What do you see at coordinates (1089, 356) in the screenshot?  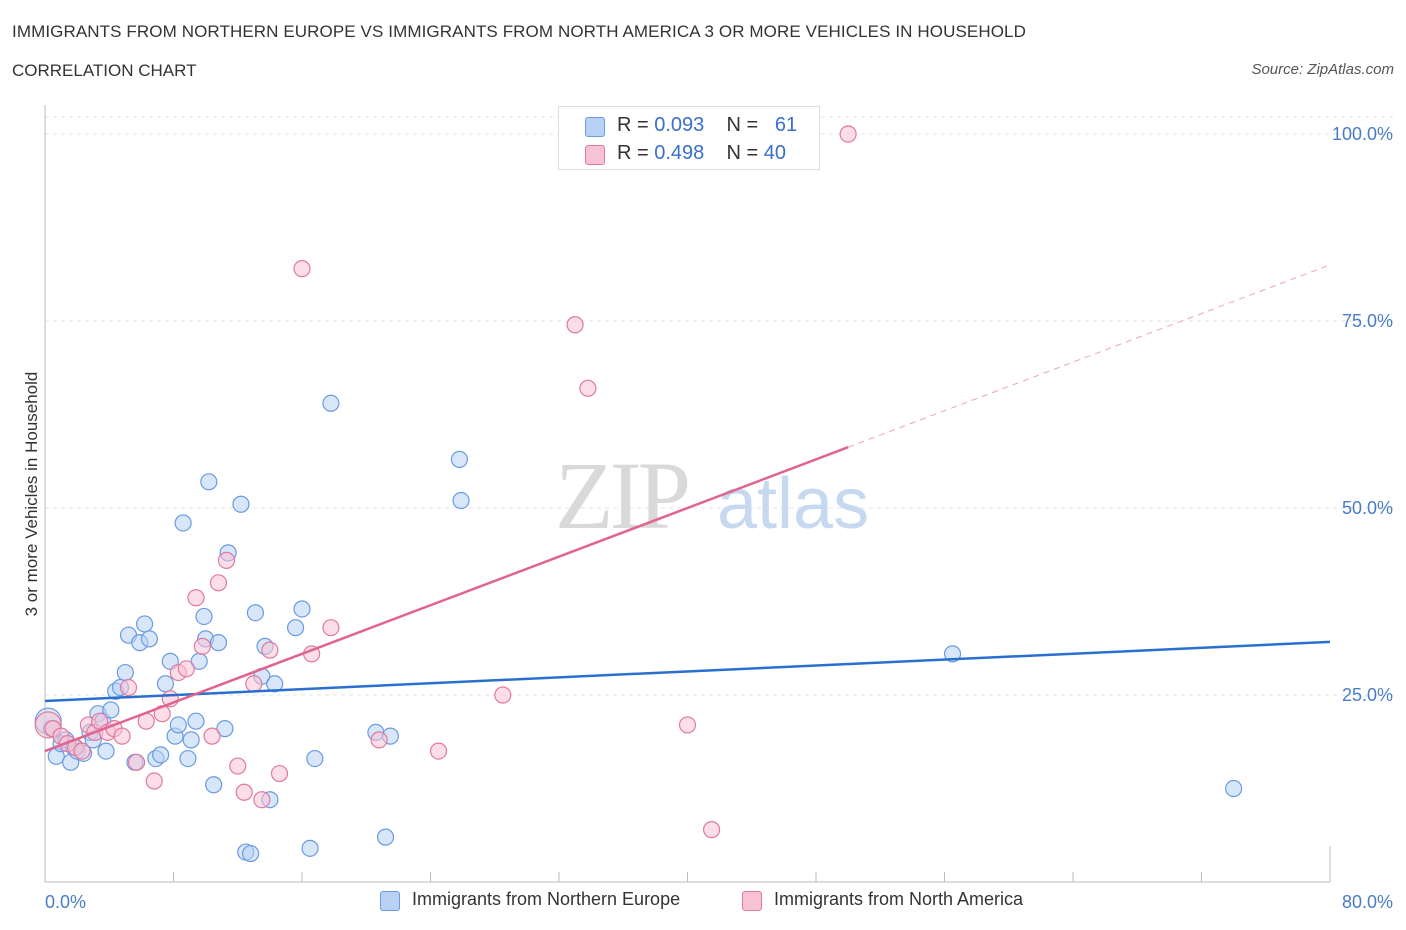 I see `trend-line-dashed` at bounding box center [1089, 356].